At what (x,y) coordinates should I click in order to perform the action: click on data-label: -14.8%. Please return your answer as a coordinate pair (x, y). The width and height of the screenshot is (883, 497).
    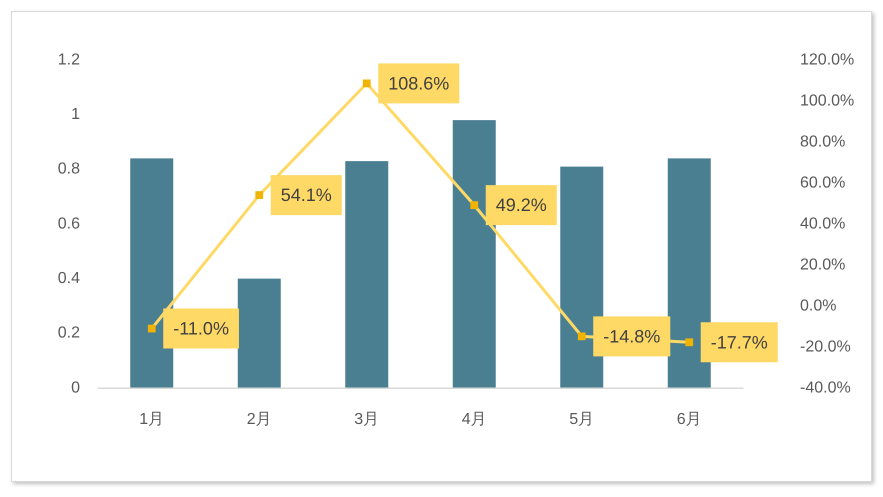
    Looking at the image, I should click on (631, 336).